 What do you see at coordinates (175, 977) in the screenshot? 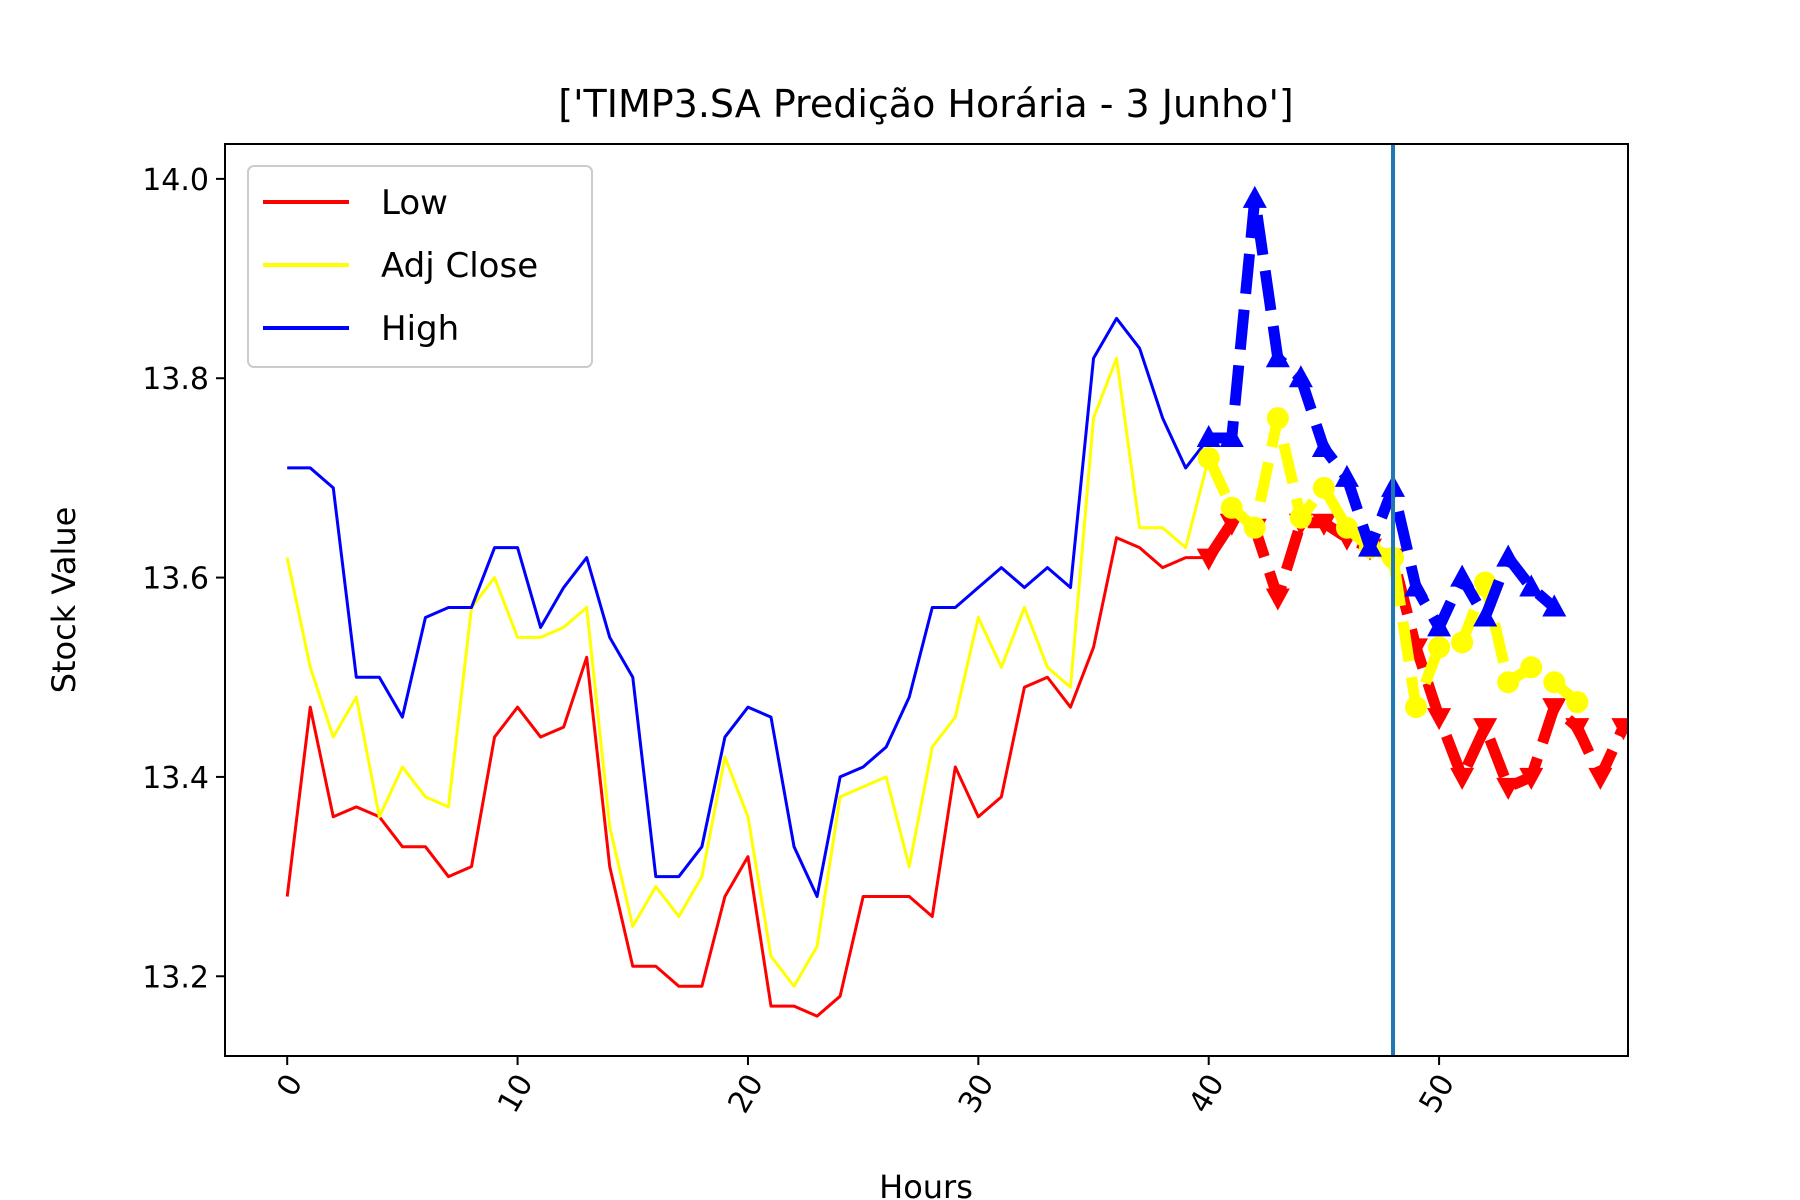
I see `y-tick-label: 13.2` at bounding box center [175, 977].